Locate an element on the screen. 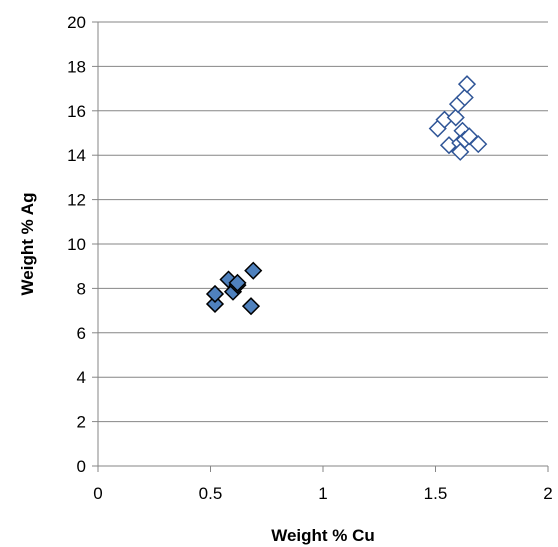 The width and height of the screenshot is (558, 547). x-tick-label: 1 is located at coordinates (322, 493).